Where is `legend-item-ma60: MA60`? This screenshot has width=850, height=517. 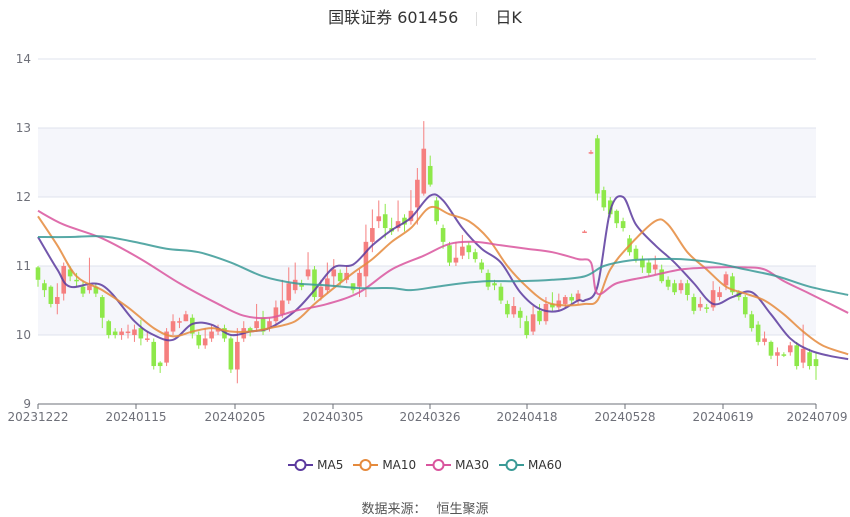
legend-item-ma60: MA60 is located at coordinates (530, 465).